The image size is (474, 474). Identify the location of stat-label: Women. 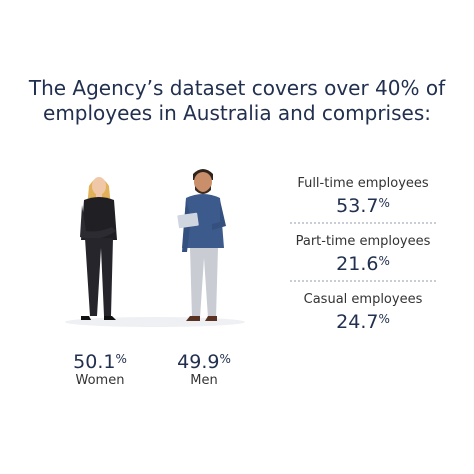
(100, 380).